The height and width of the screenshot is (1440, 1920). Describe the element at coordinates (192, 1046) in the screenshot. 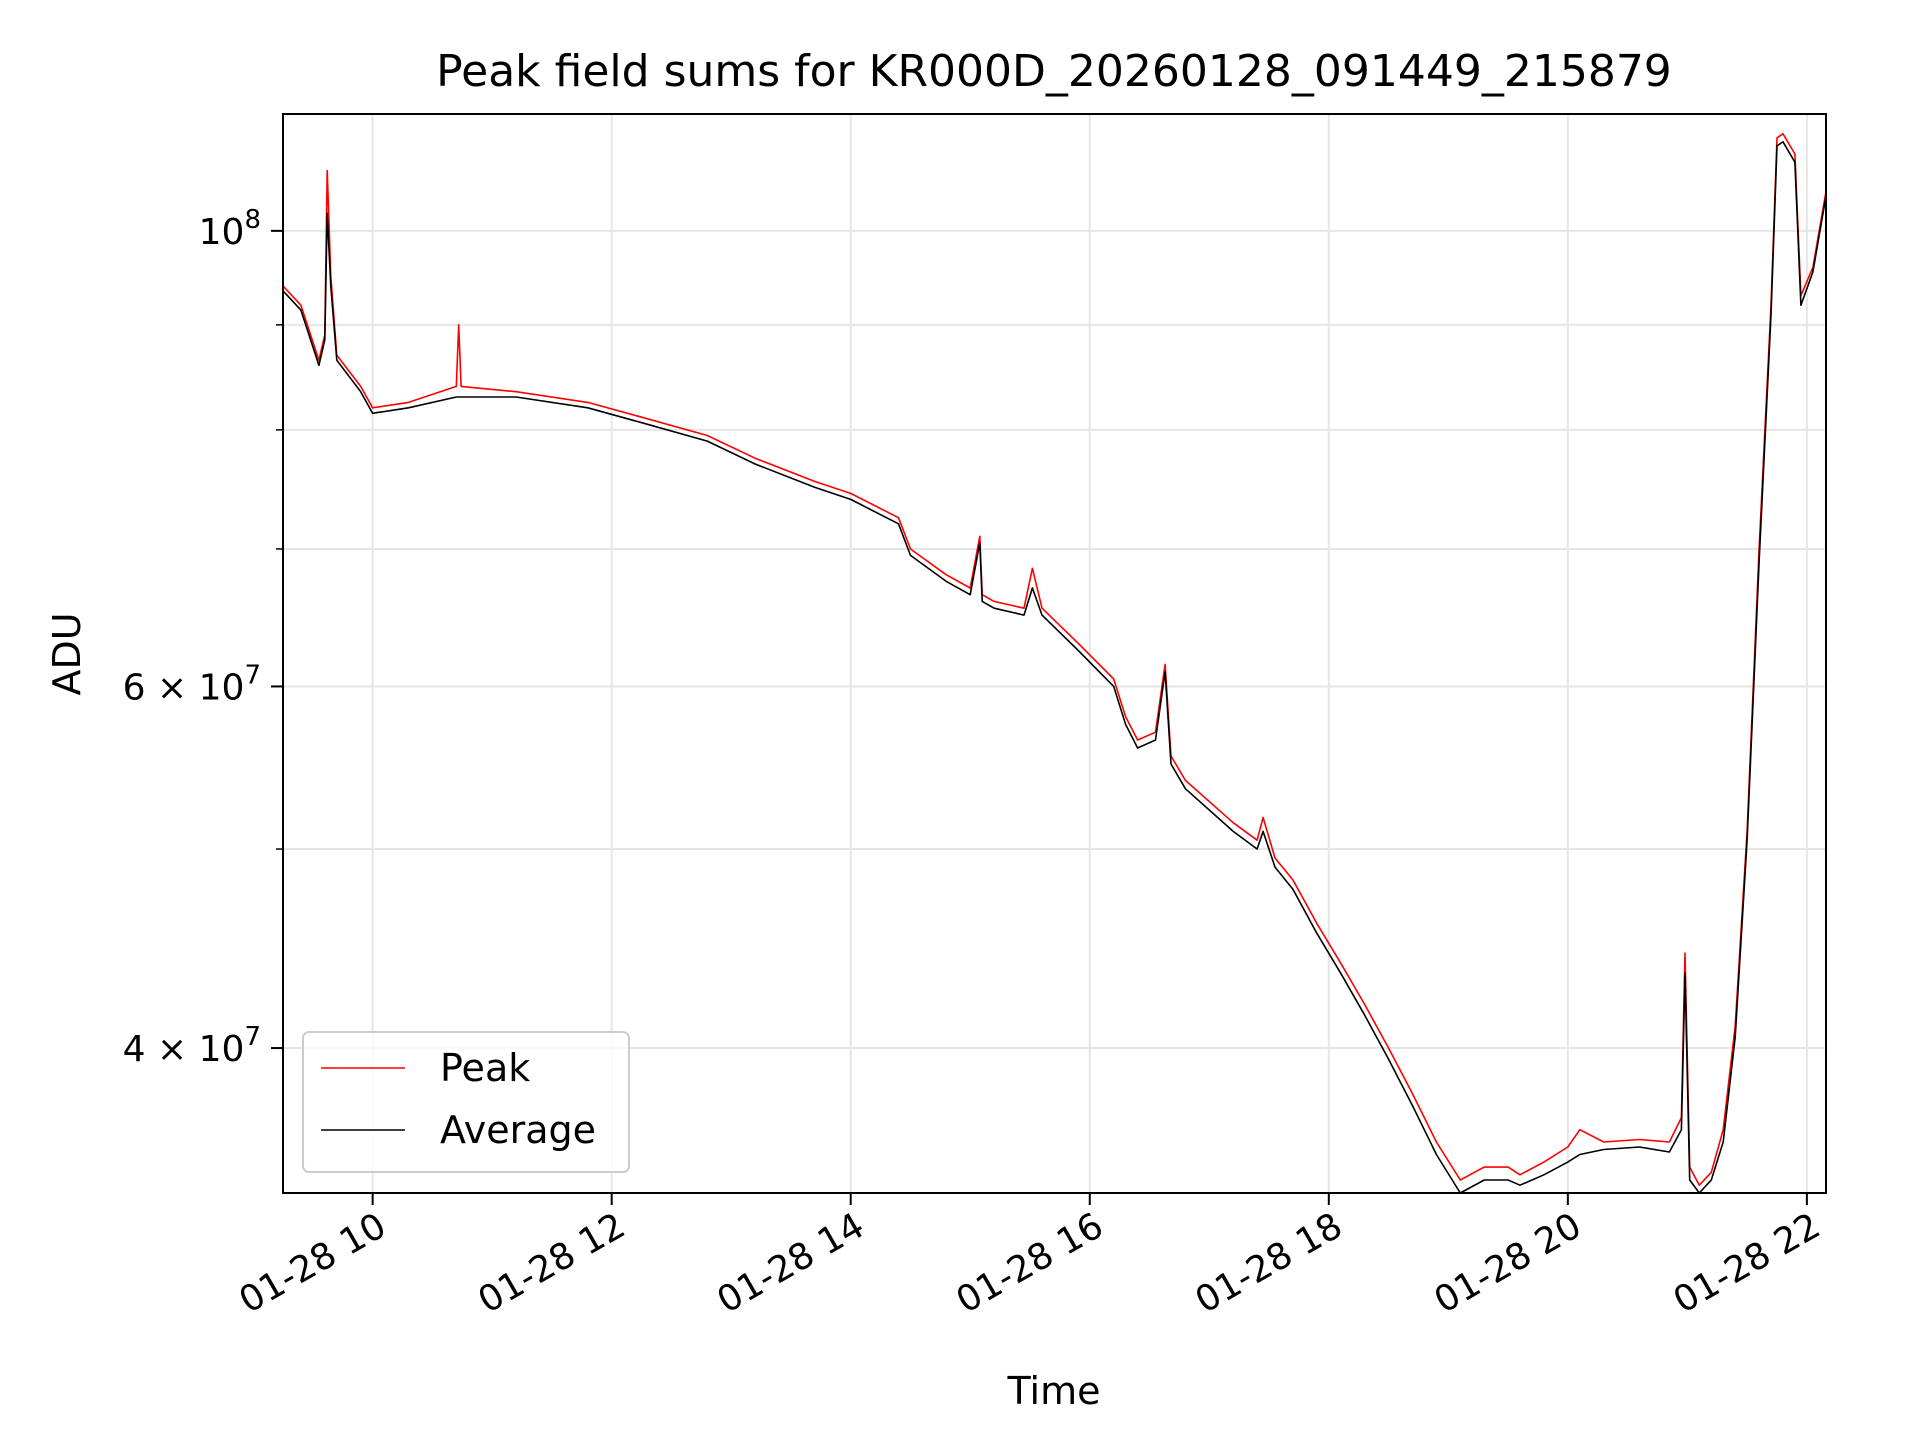

I see `y-tick-label: 4 × 107` at that location.